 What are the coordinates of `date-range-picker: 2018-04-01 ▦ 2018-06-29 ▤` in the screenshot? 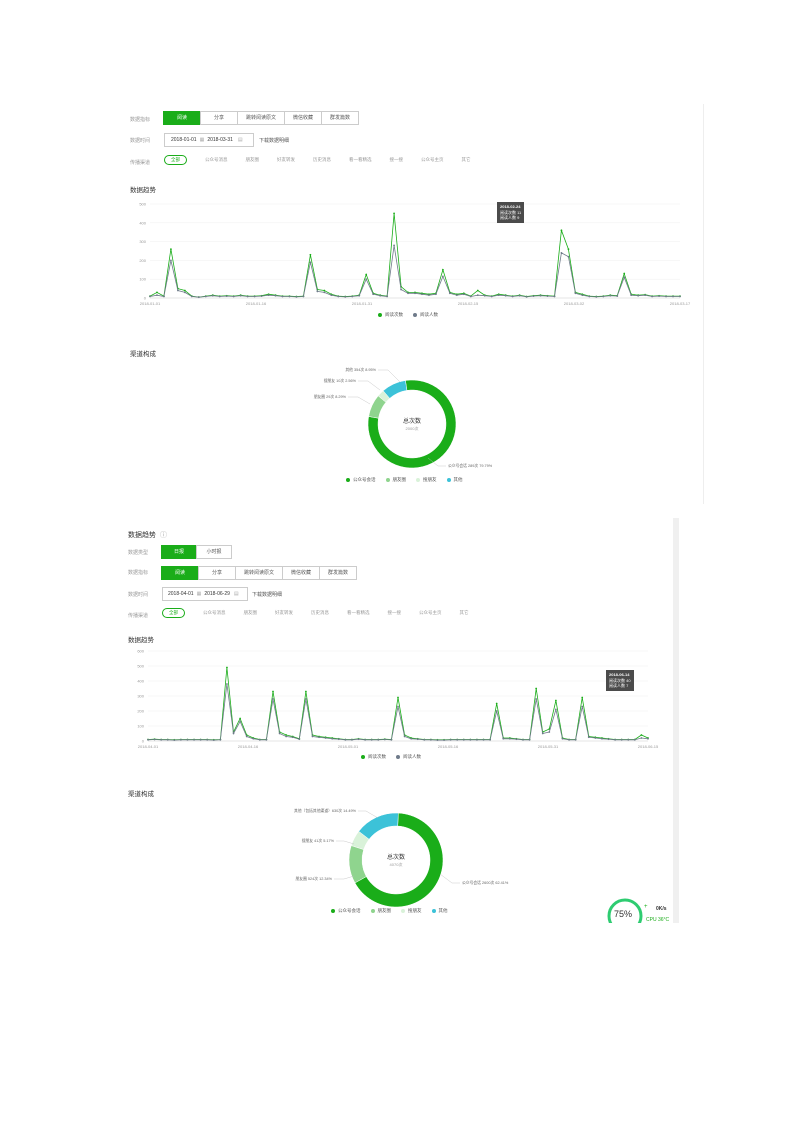 It's located at (205, 594).